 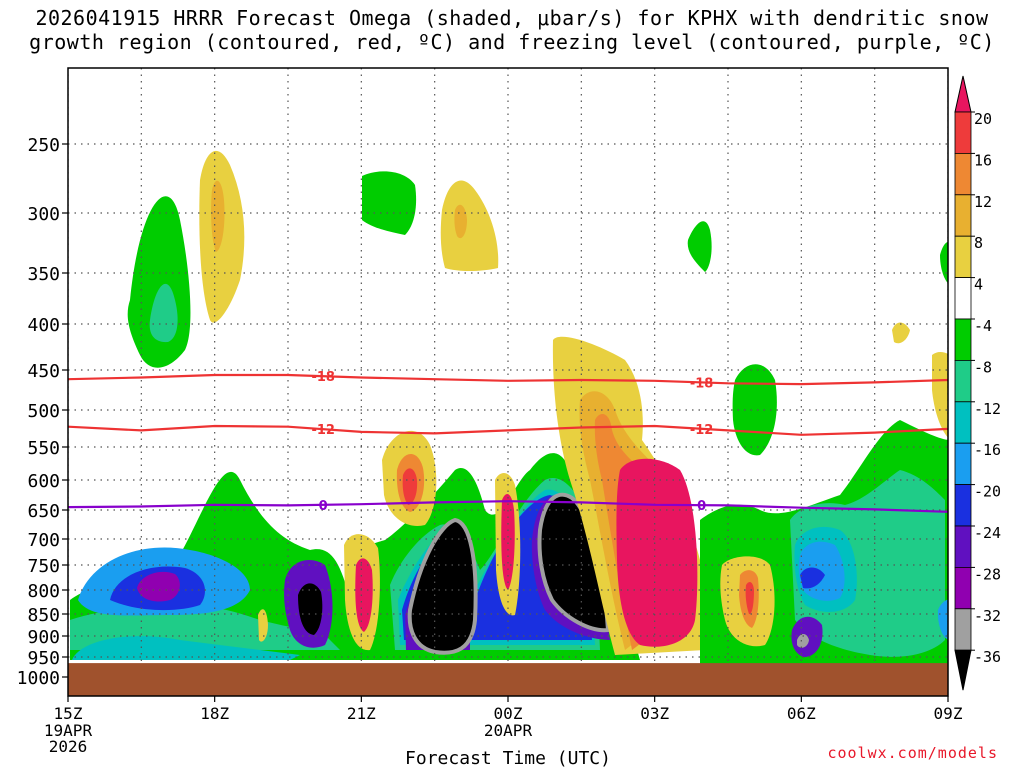 What do you see at coordinates (987, 450) in the screenshot?
I see `colorbar-label: -16` at bounding box center [987, 450].